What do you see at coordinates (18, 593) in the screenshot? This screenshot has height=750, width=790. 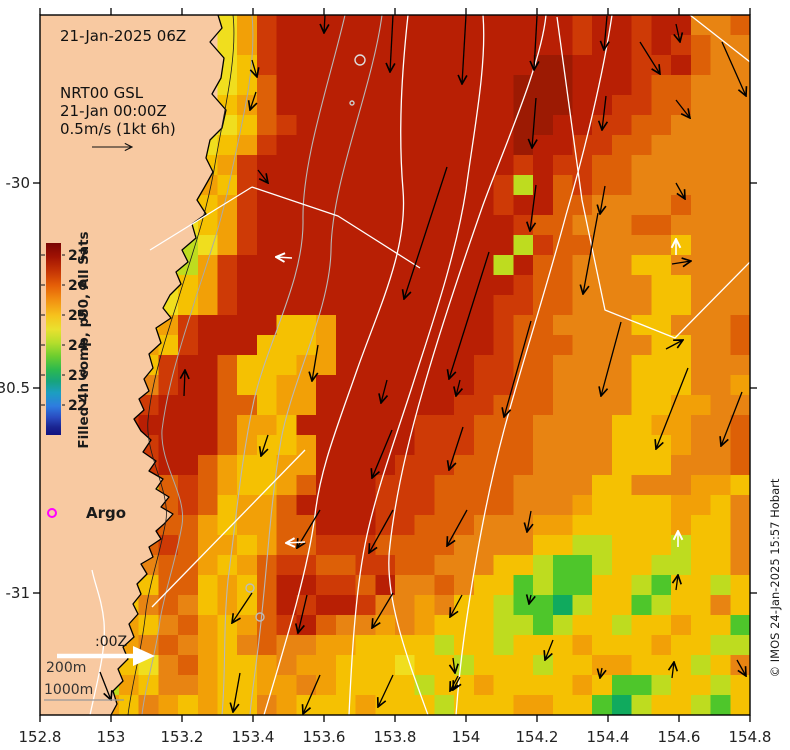 I see `y-tick-label: -31` at bounding box center [18, 593].